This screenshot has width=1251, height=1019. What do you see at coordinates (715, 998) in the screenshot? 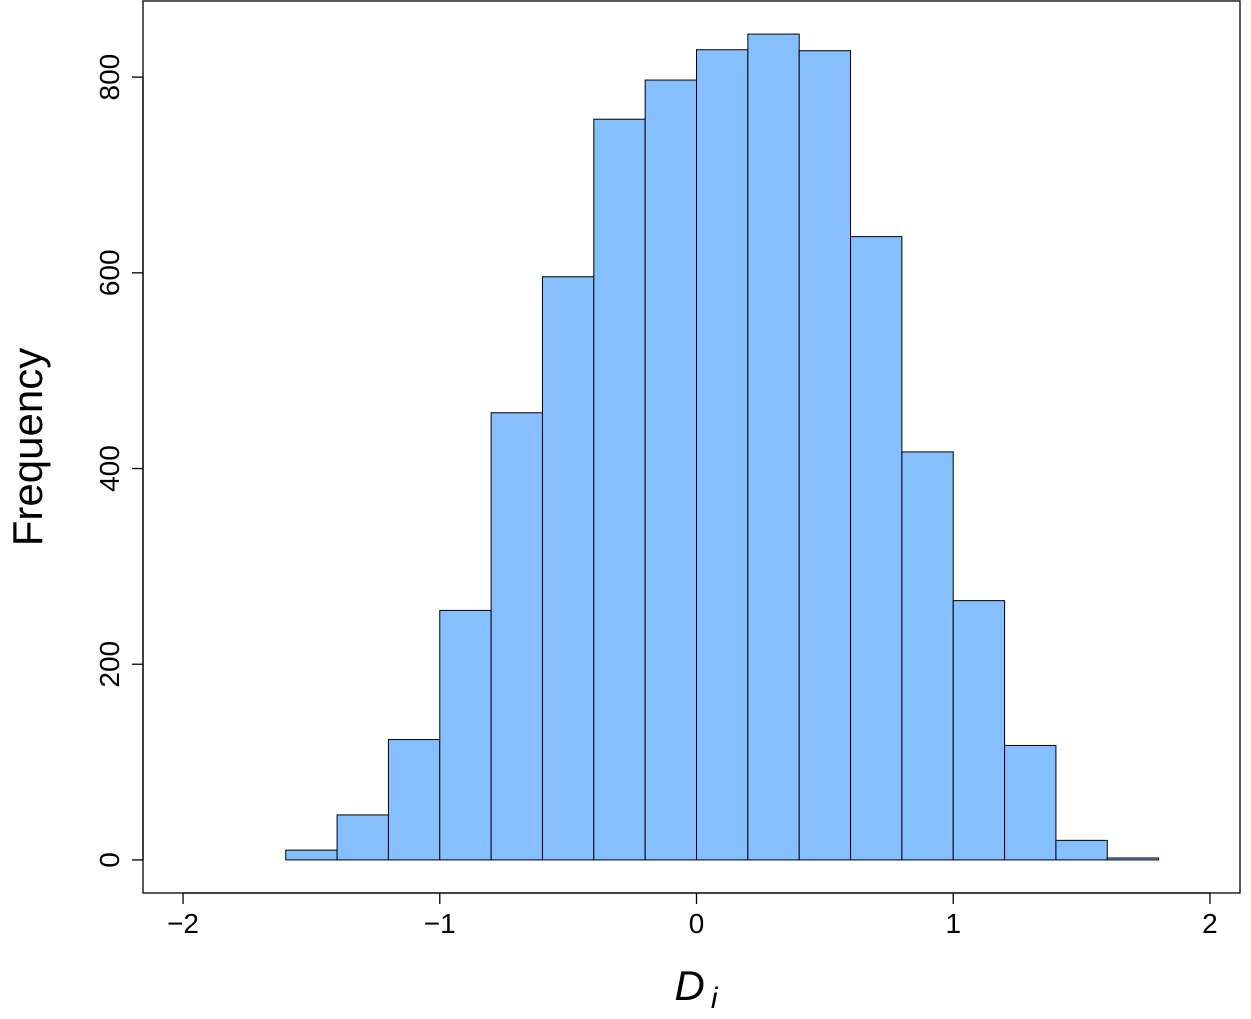
I see `x-label-subscript: i` at bounding box center [715, 998].